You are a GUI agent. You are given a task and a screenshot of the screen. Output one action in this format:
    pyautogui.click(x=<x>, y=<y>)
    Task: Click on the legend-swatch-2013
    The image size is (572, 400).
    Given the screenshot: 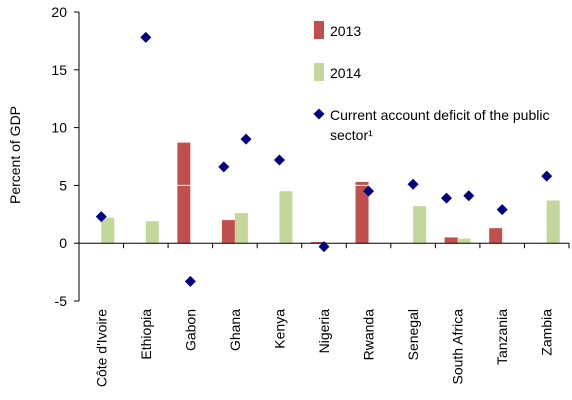 What is the action you would take?
    pyautogui.click(x=319, y=30)
    